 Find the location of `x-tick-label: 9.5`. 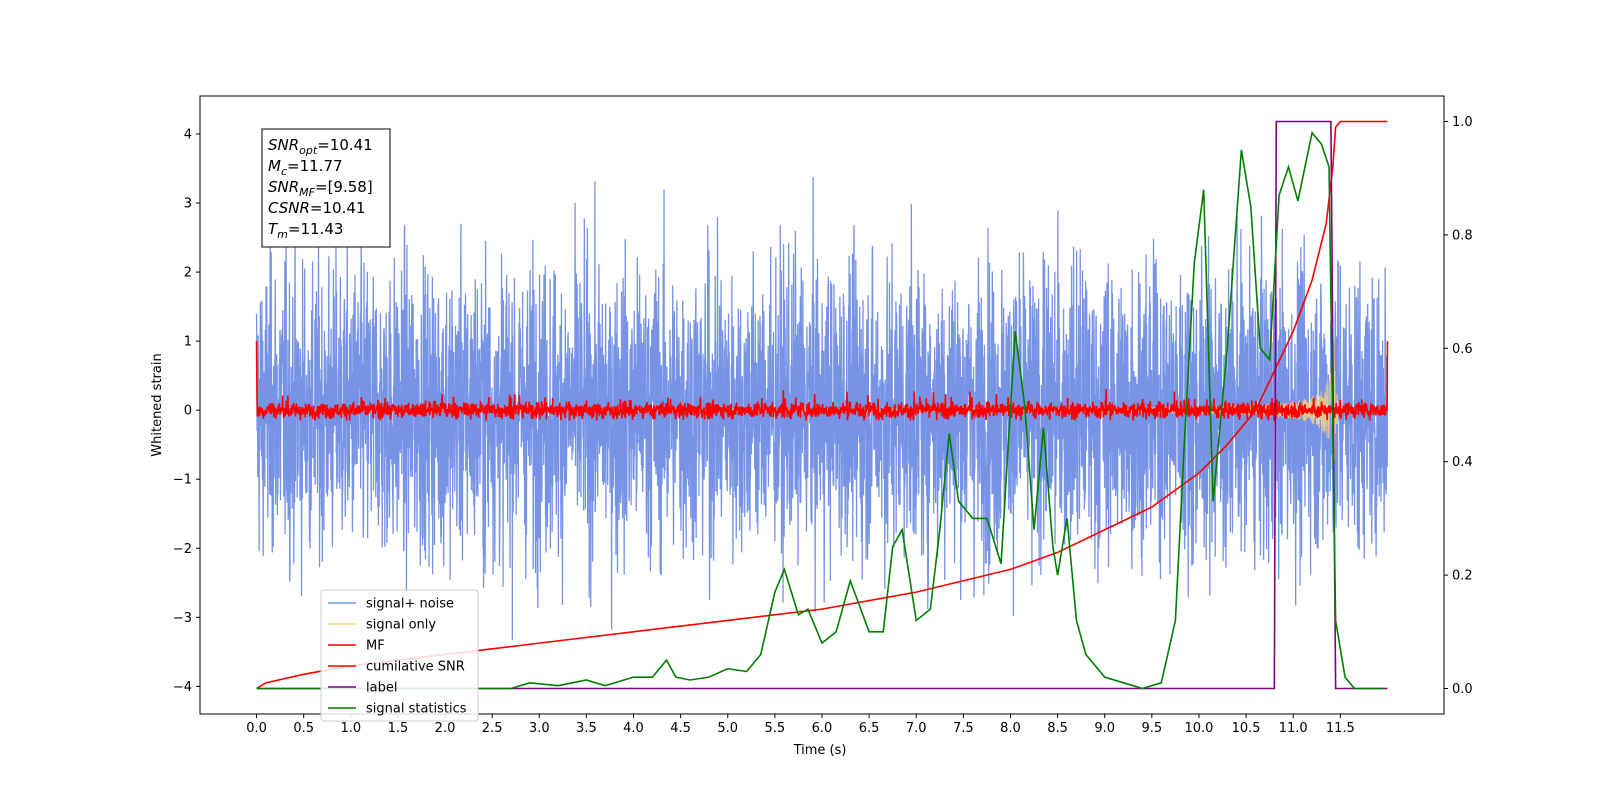

x-tick-label: 9.5 is located at coordinates (1152, 728).